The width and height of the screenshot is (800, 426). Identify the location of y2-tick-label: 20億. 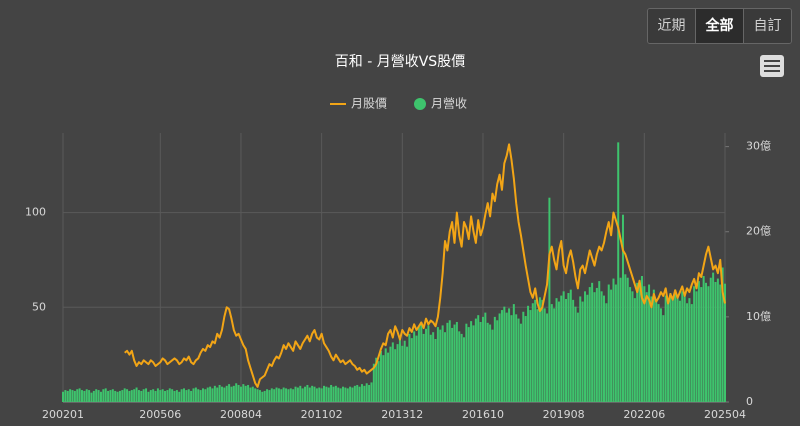
(758, 231).